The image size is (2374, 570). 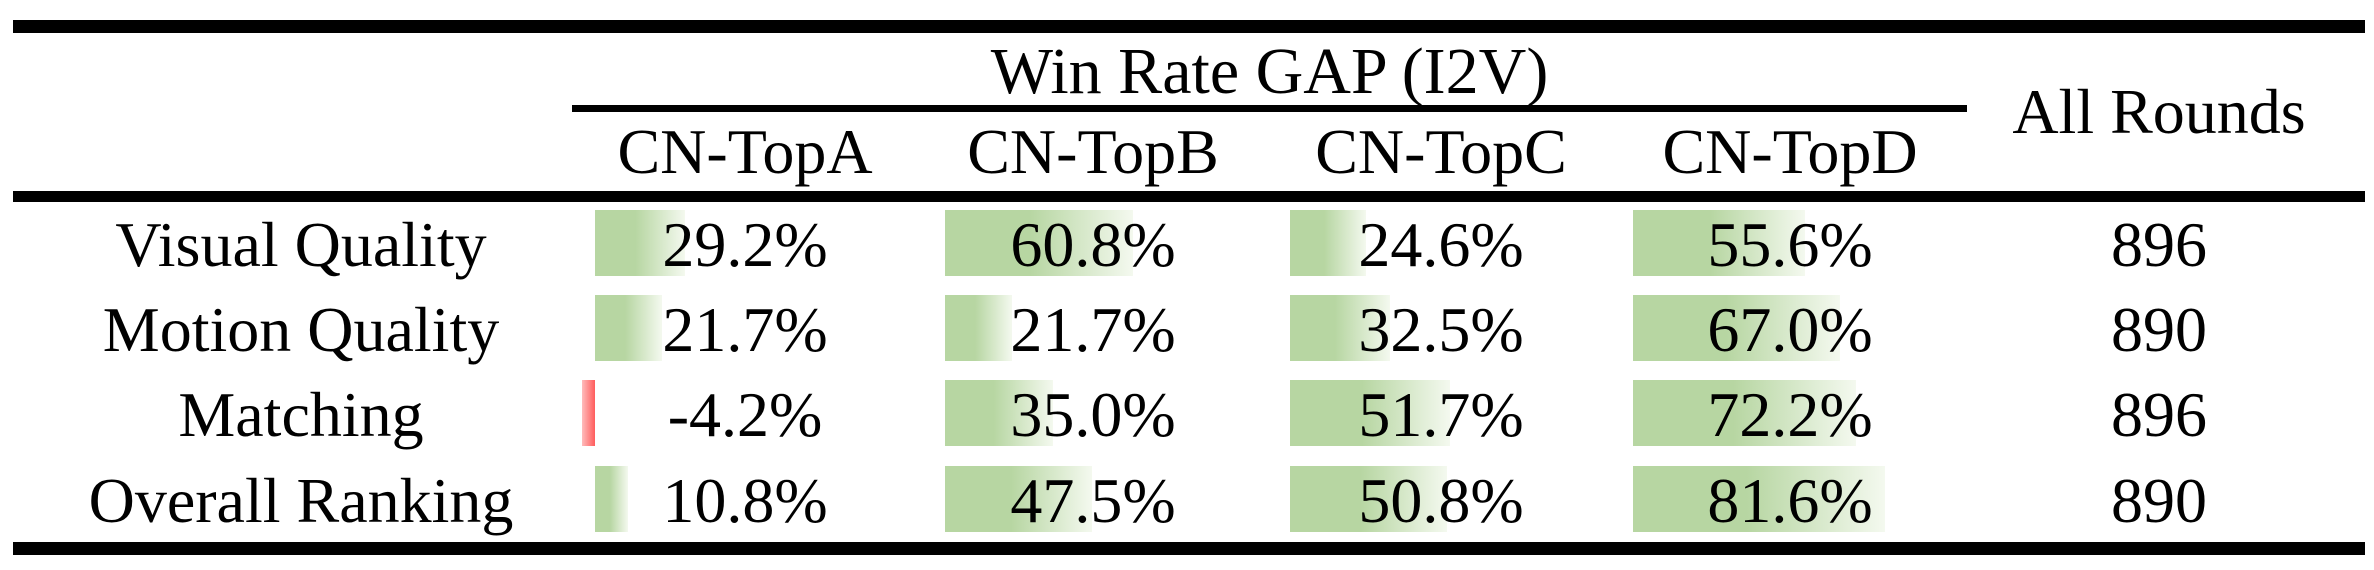 What do you see at coordinates (1093, 151) in the screenshot?
I see `column-header-cn-topb: CN-TopB` at bounding box center [1093, 151].